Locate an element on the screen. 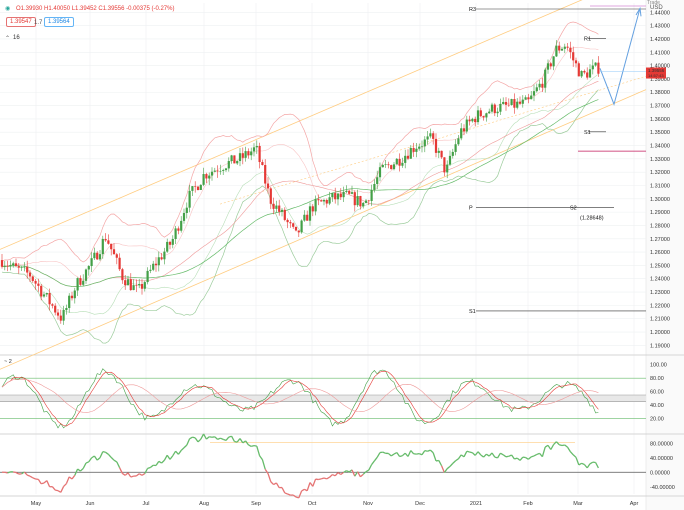  collapse-icon: ⌃ is located at coordinates (8, 39).